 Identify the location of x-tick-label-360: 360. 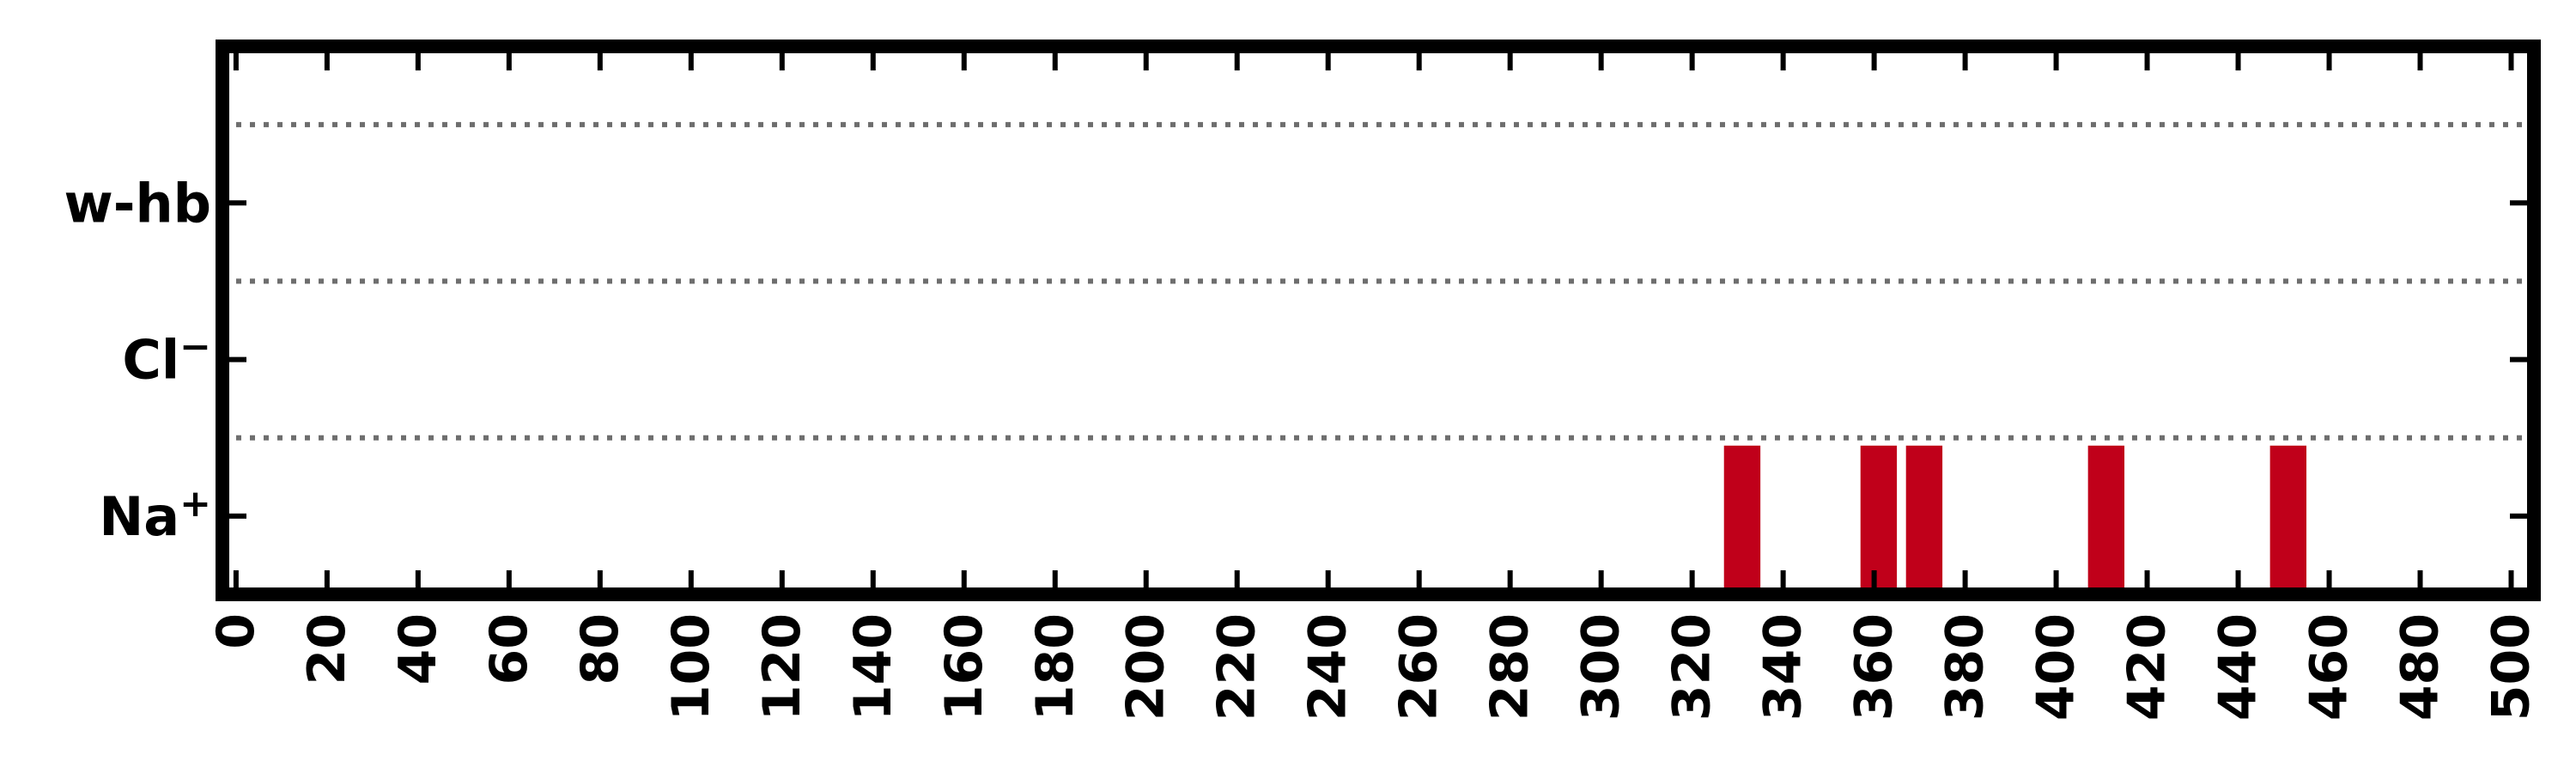
(1874, 667).